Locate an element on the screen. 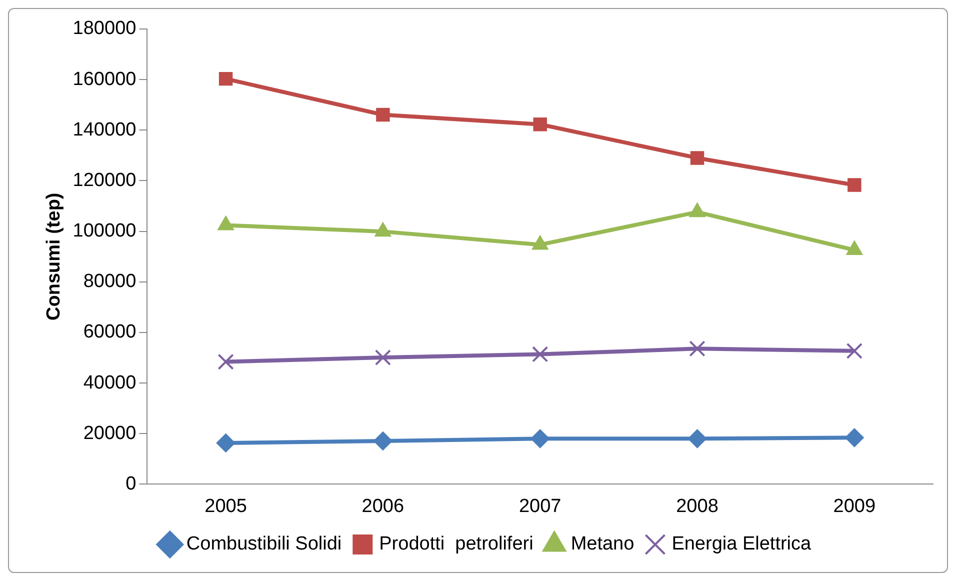 Image resolution: width=956 pixels, height=581 pixels. legend-label: Metano is located at coordinates (602, 544).